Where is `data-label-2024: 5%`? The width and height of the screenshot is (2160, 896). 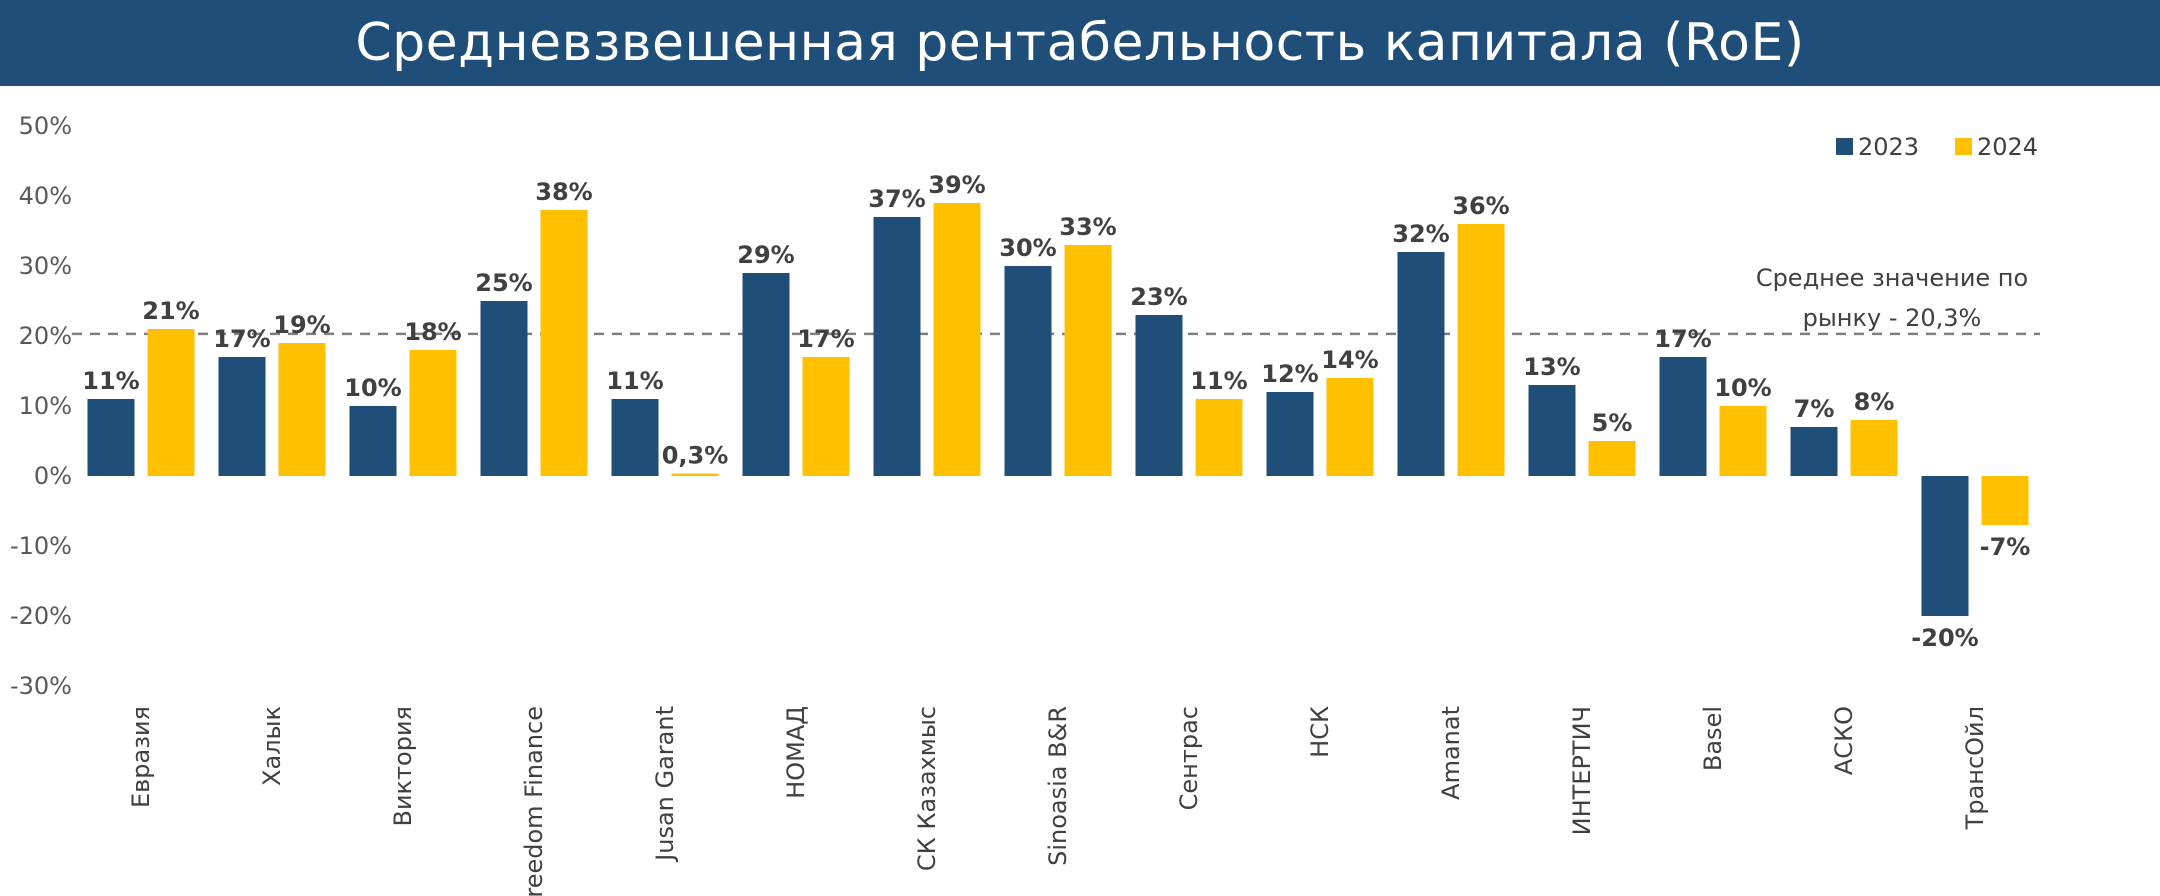 data-label-2024: 5% is located at coordinates (1612, 423).